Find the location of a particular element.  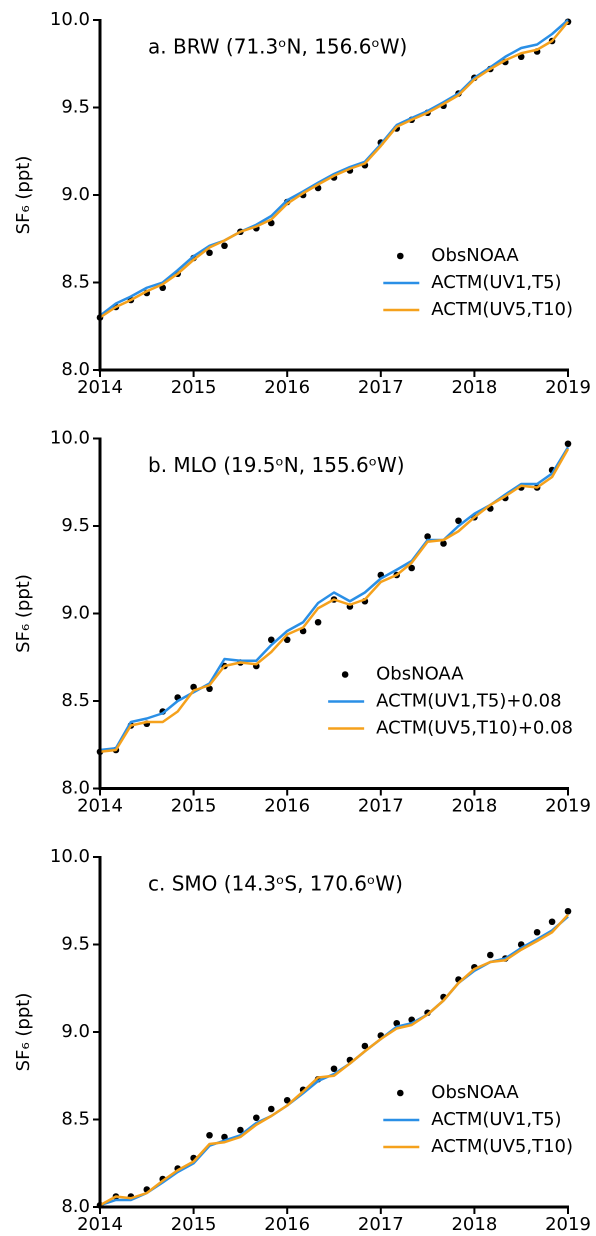

legend-label: ACTM(UV1,T5)+0.08 is located at coordinates (468, 701).